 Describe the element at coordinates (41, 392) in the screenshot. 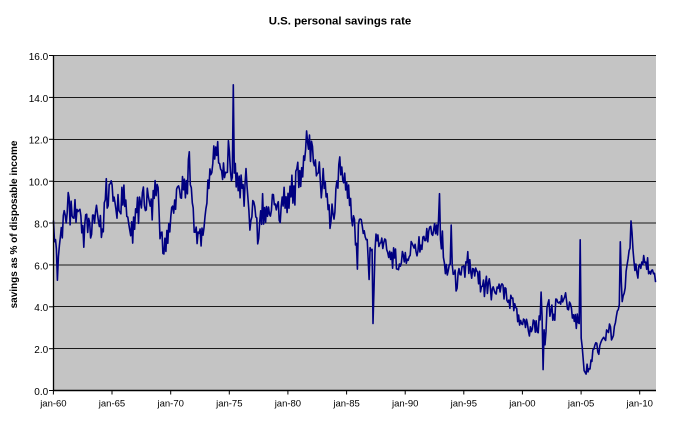

I see `svg-text: 0.0` at that location.